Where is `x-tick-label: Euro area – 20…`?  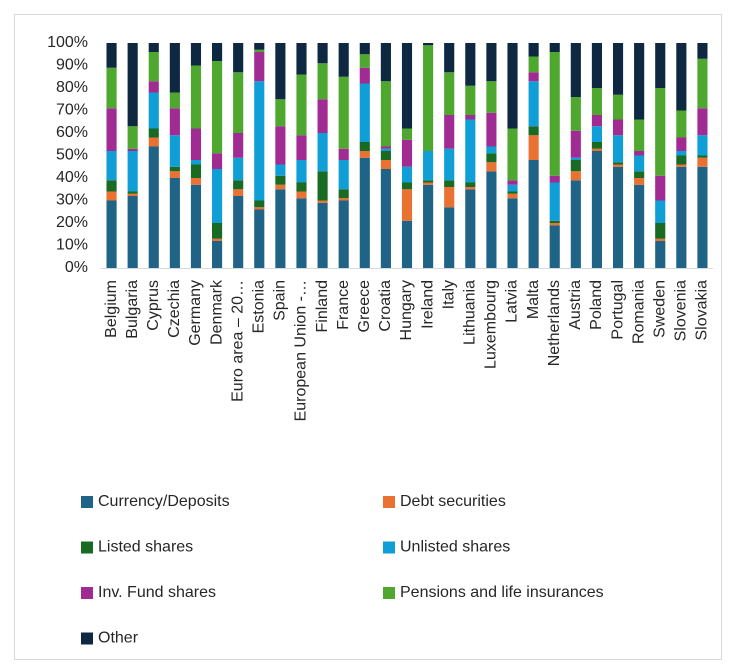
x-tick-label: Euro area – 20… is located at coordinates (237, 341).